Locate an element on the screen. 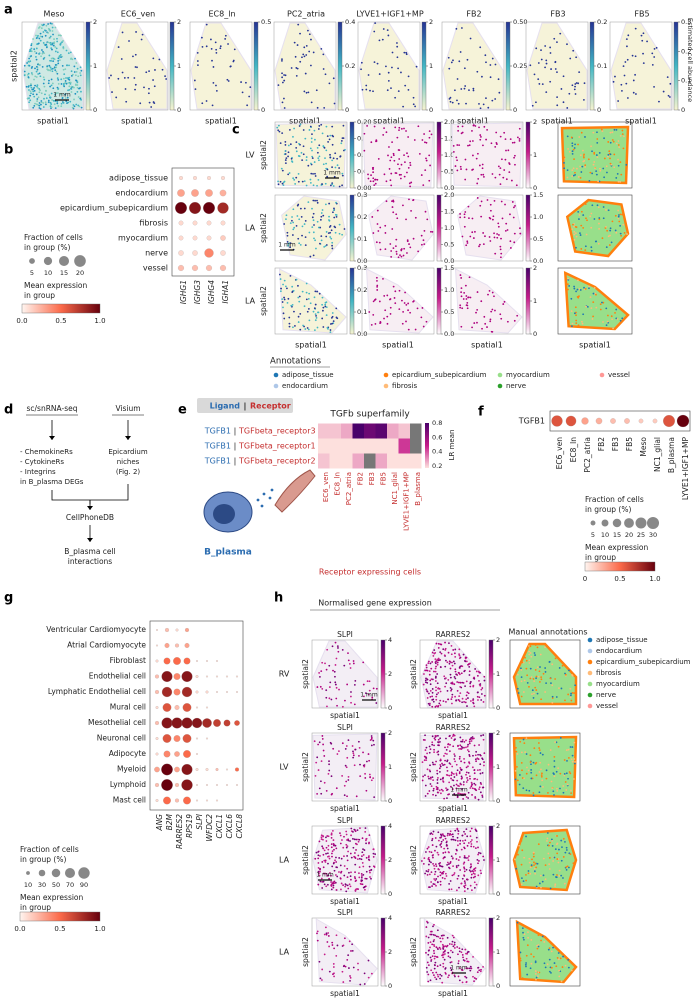  colorbar-tick-label: 2 is located at coordinates (535, 122).